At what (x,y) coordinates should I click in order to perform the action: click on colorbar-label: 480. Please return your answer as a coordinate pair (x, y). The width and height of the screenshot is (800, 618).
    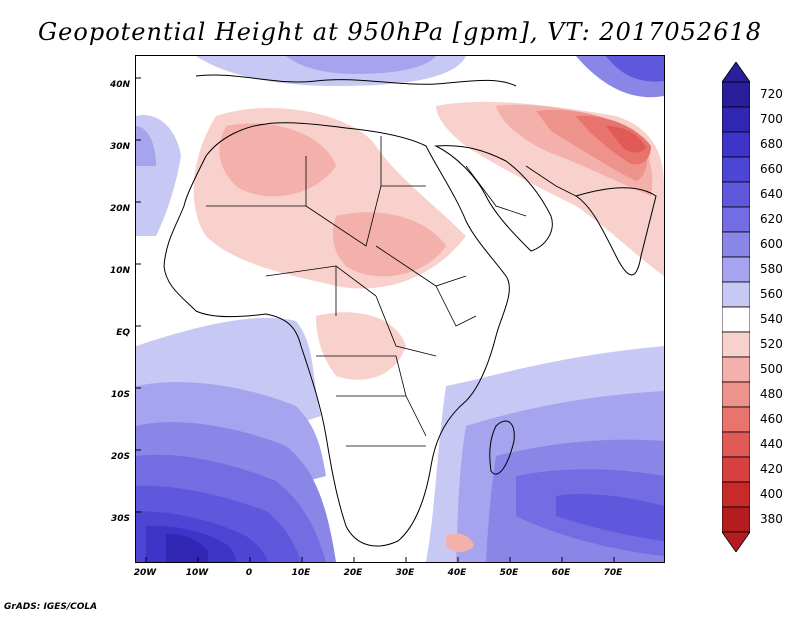
    Looking at the image, I should click on (771, 393).